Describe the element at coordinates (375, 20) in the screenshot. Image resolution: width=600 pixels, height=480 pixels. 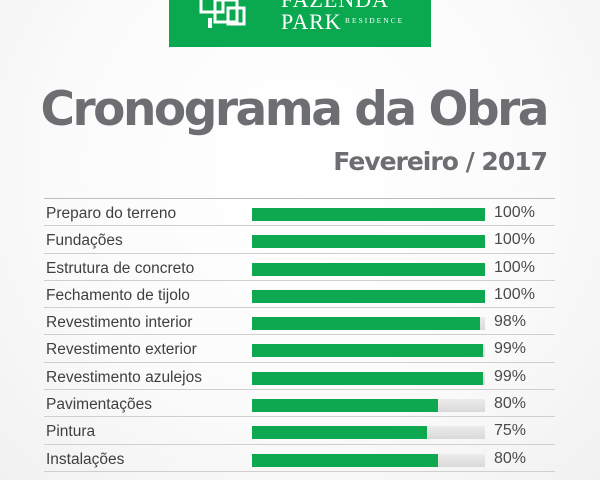
I see `logo-subtitle: RESIDENCE` at that location.